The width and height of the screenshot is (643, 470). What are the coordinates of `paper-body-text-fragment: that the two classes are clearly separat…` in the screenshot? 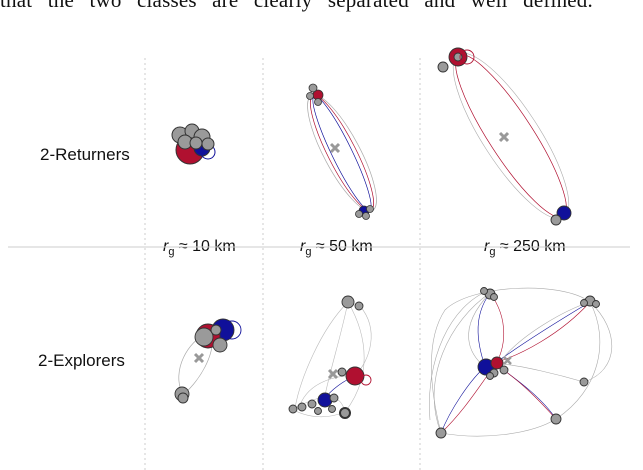 It's located at (296, 6).